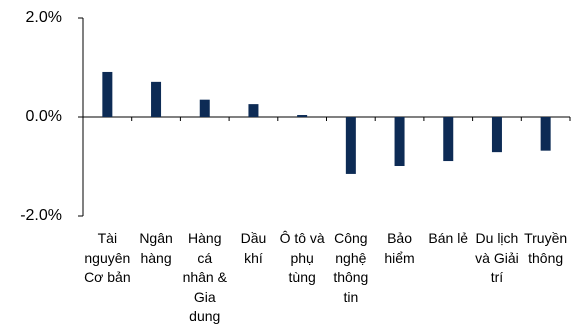 The image size is (573, 327). I want to click on x-tick-label-line: và Giải, so click(497, 257).